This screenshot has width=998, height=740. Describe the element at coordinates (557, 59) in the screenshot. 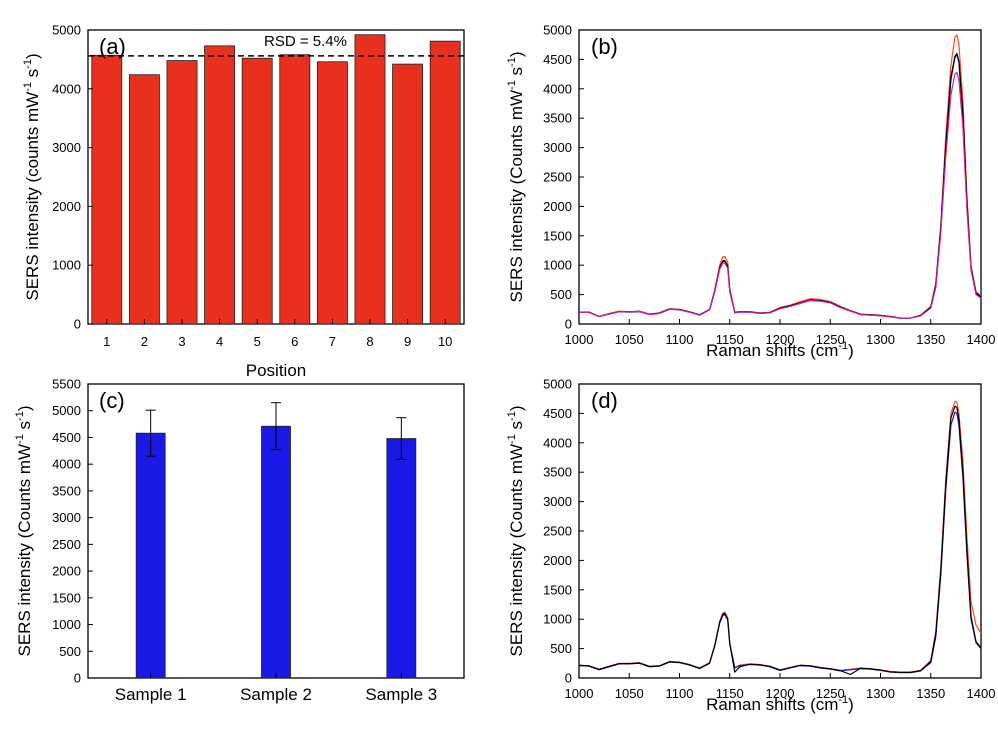

I see `panel-b-y-tick-label: 4500` at that location.